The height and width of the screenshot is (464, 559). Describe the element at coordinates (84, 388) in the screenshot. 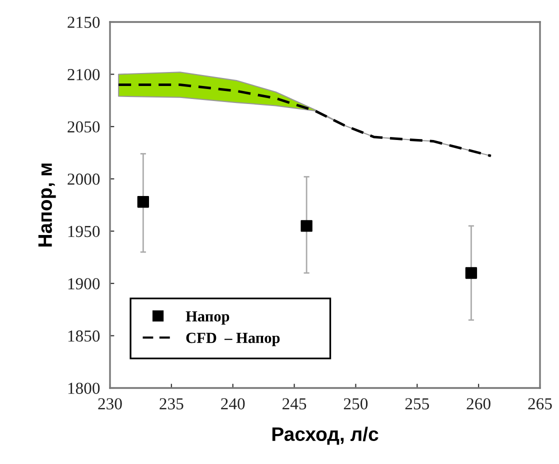

I see `y-tick-label: 1800` at that location.